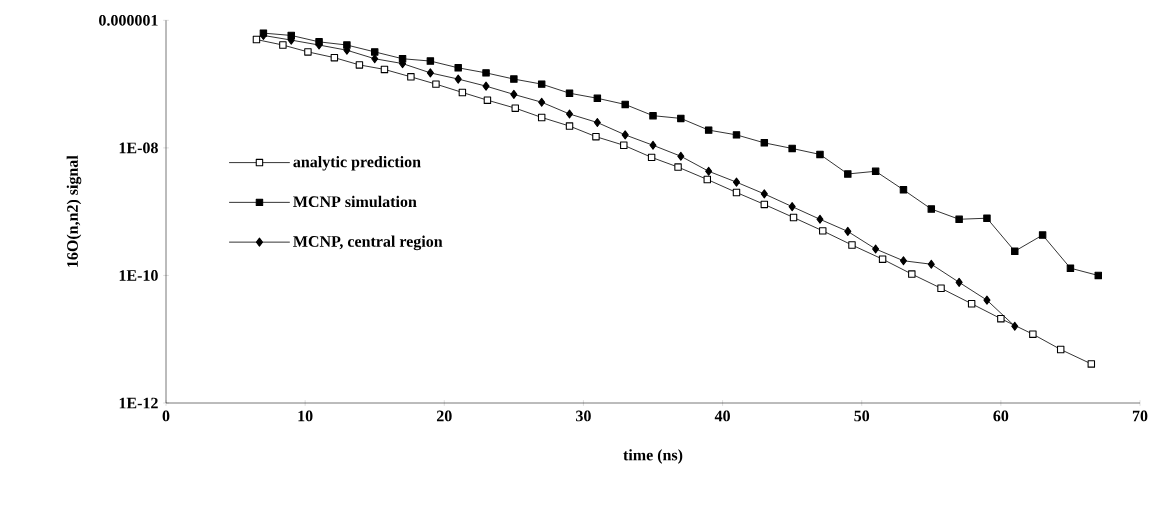  Describe the element at coordinates (653, 456) in the screenshot. I see `x-axis-title: time (ns)` at that location.